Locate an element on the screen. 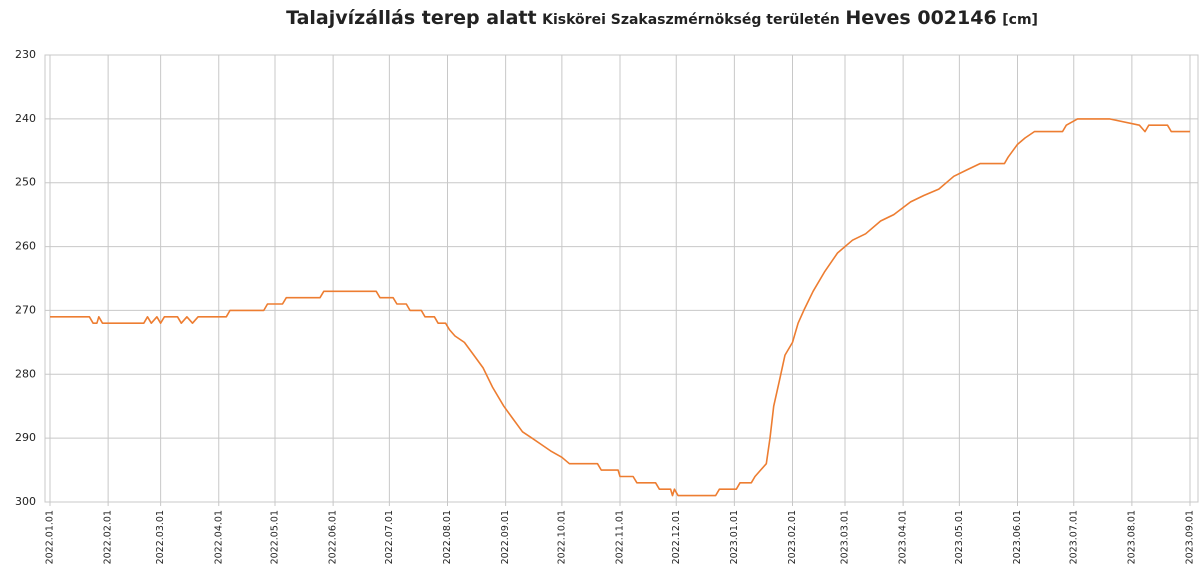  y-tick-label: 230 is located at coordinates (25, 54).